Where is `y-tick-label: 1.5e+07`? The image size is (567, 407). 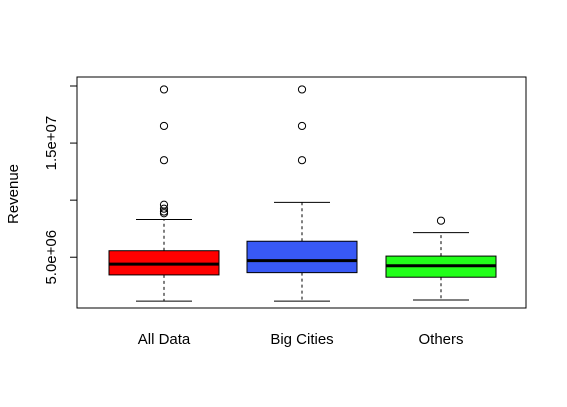 y-tick-label: 1.5e+07 is located at coordinates (51, 143).